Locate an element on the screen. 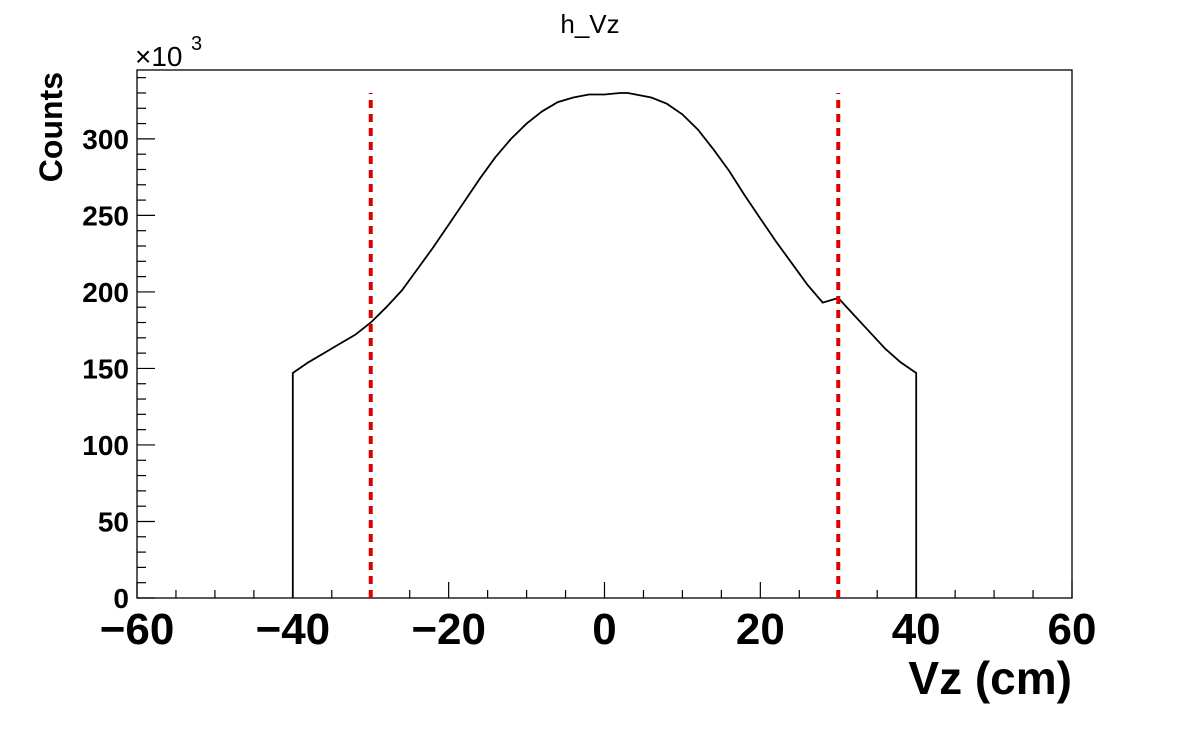 The height and width of the screenshot is (731, 1181). x-axis-label: Vz (cm) is located at coordinates (990, 678).